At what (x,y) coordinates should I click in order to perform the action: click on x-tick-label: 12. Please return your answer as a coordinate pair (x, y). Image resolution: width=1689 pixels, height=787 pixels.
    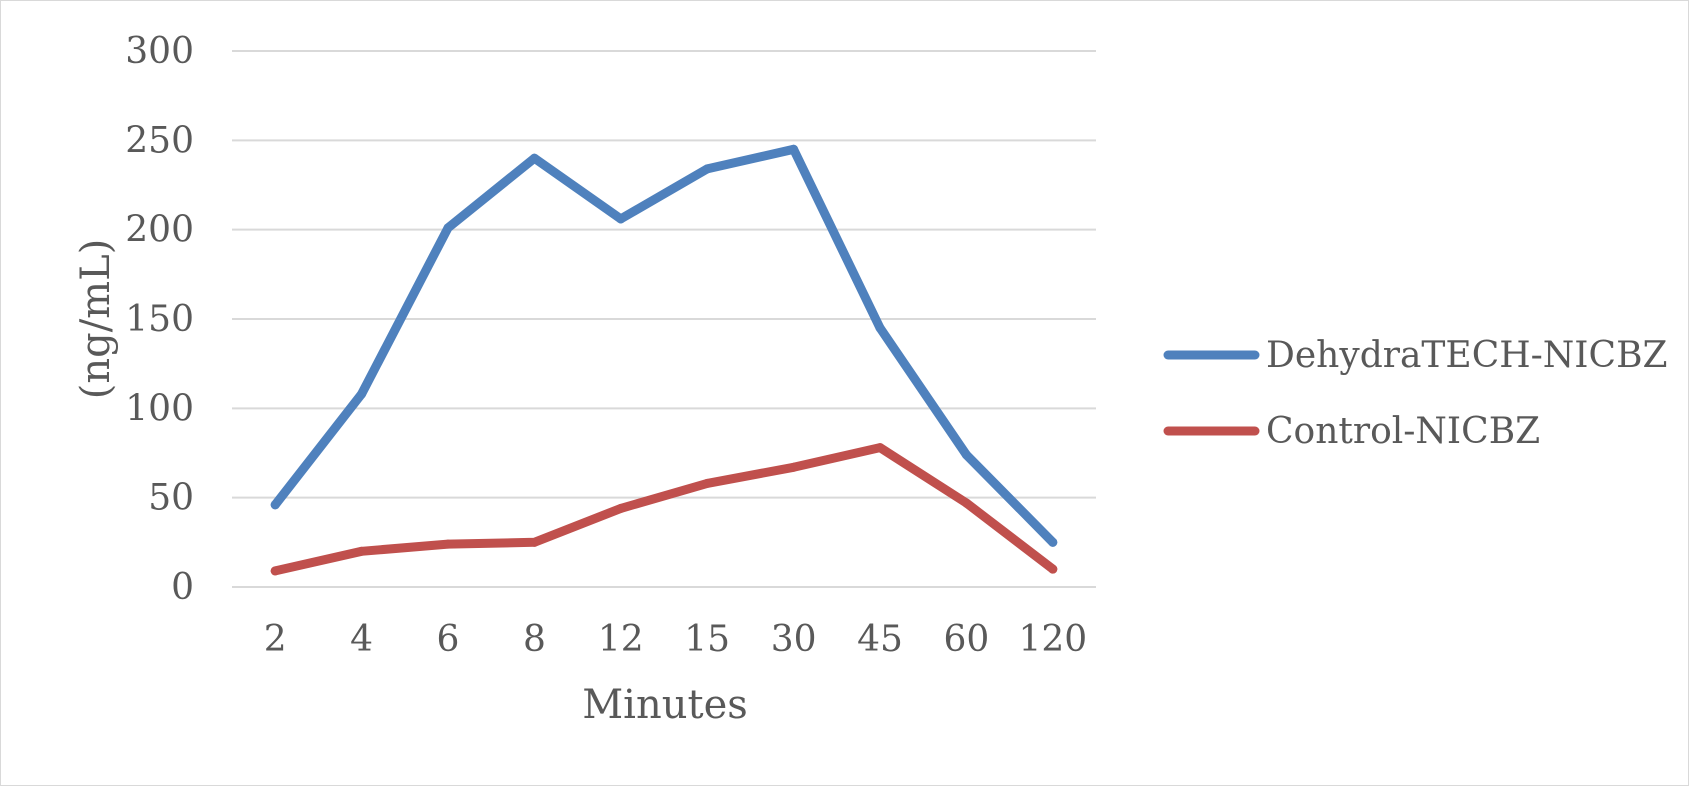
    Looking at the image, I should click on (621, 639).